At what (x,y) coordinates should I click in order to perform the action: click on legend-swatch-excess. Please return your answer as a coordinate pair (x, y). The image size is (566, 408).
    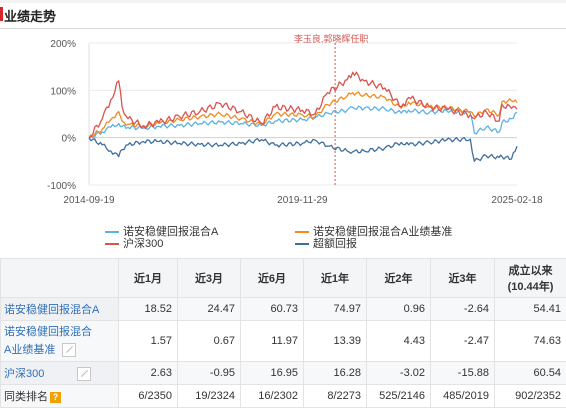
    Looking at the image, I should click on (302, 244).